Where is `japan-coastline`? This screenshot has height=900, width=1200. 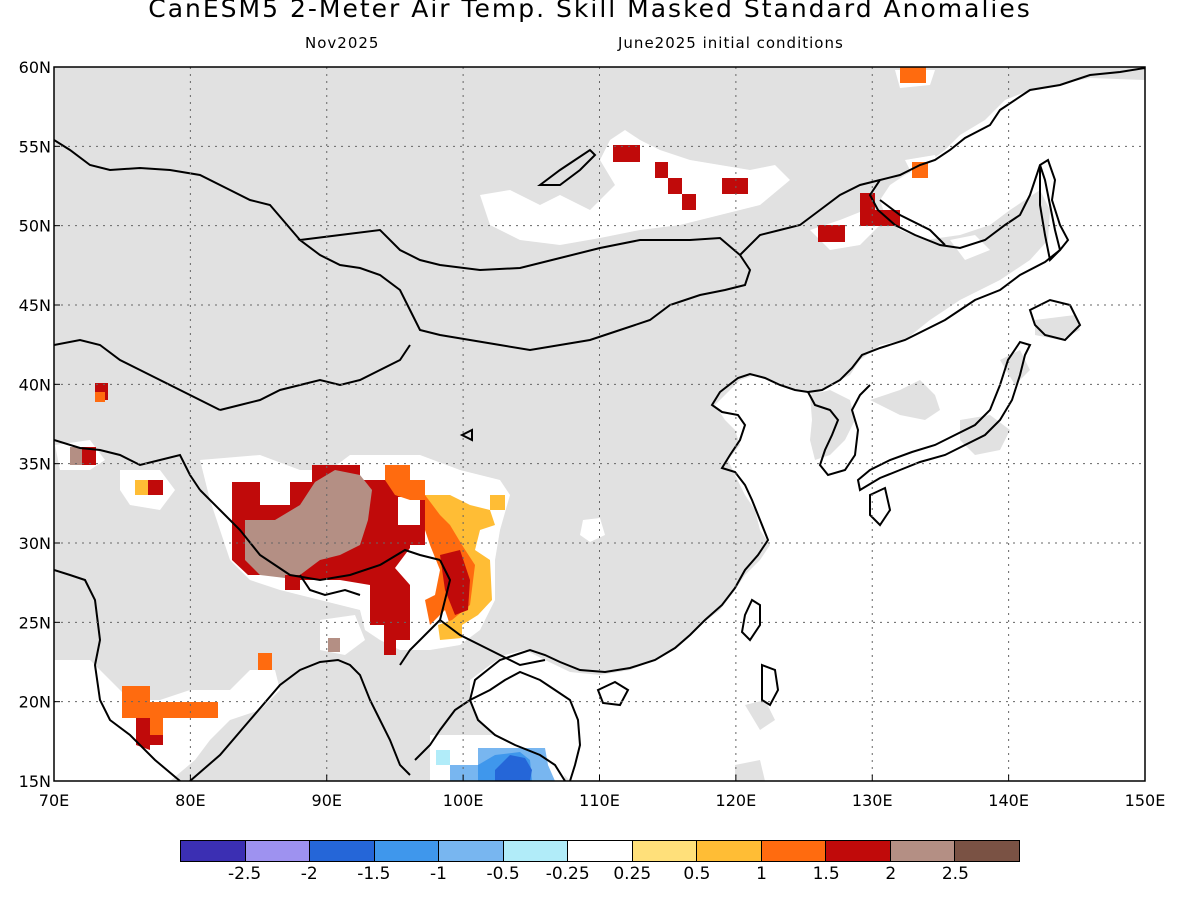 japan-coastline is located at coordinates (944, 416).